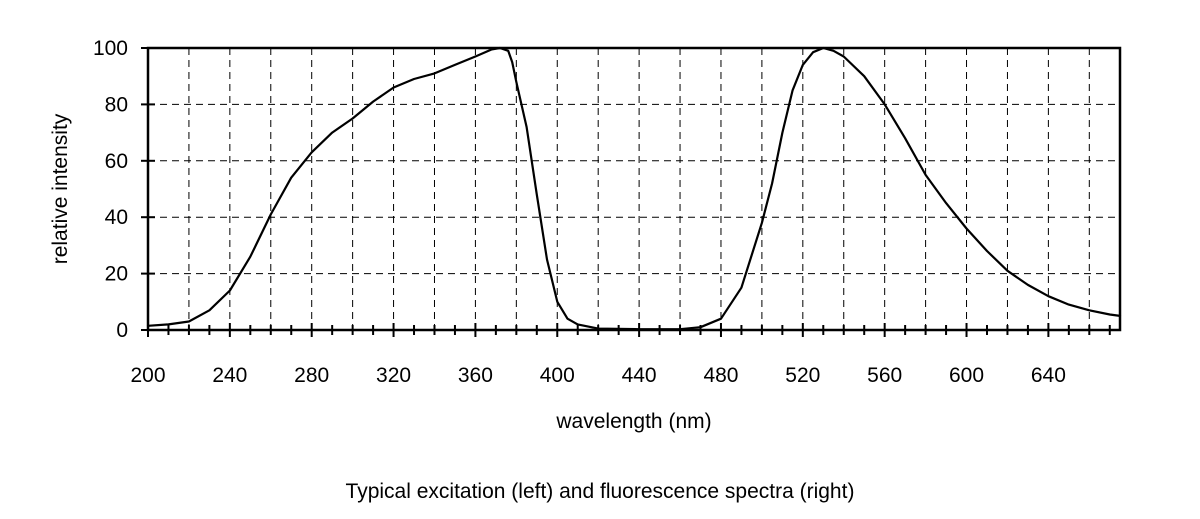  I want to click on x-tick-label: 280, so click(311, 375).